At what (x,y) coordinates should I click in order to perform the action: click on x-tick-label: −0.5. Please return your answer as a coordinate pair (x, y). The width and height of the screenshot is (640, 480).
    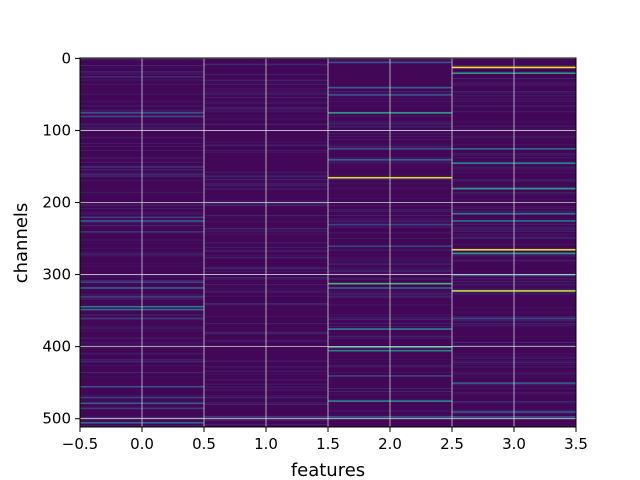
    Looking at the image, I should click on (80, 444).